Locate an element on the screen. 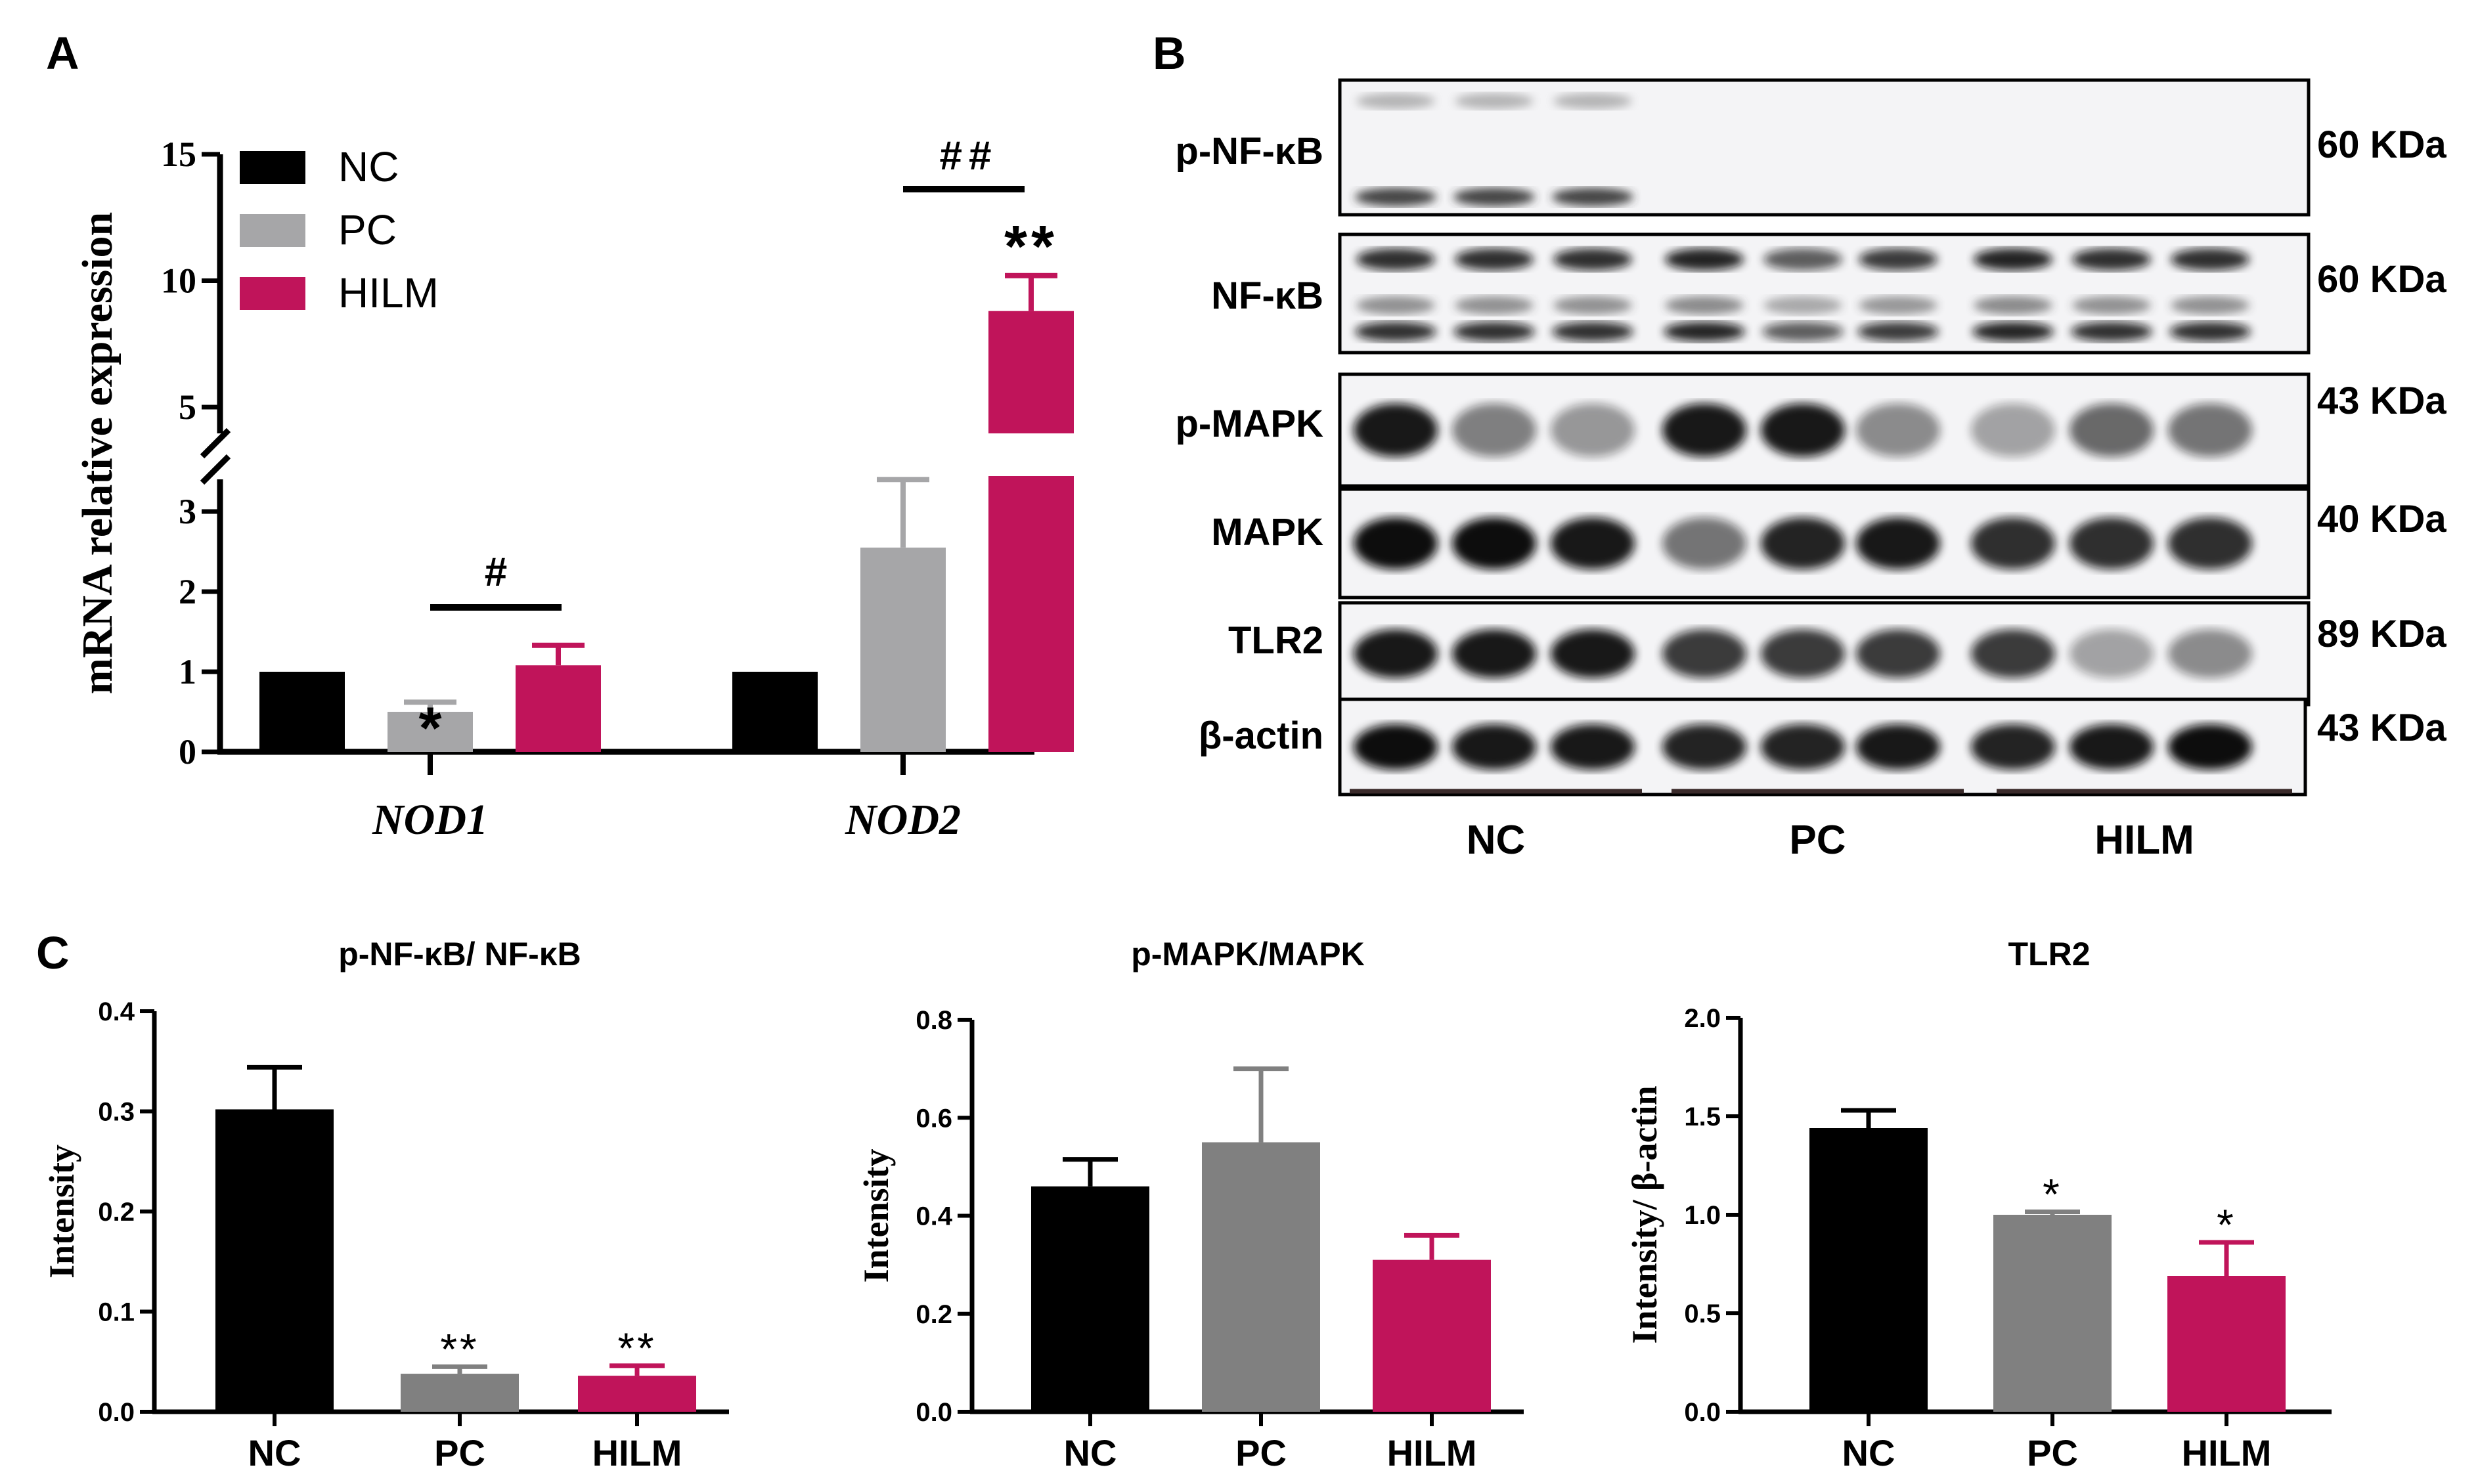  chart-title: p-MAPK/MAPK is located at coordinates (1248, 954).